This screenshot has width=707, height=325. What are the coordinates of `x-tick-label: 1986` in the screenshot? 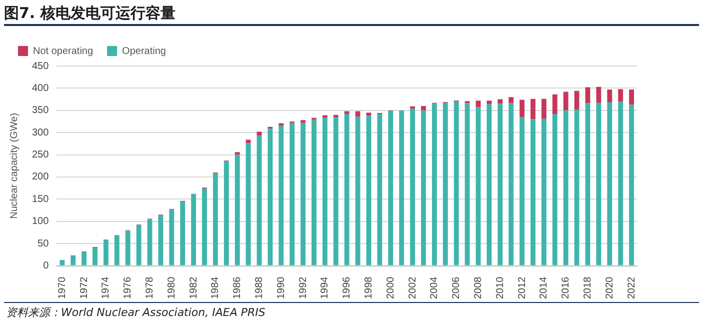 It's located at (238, 288).